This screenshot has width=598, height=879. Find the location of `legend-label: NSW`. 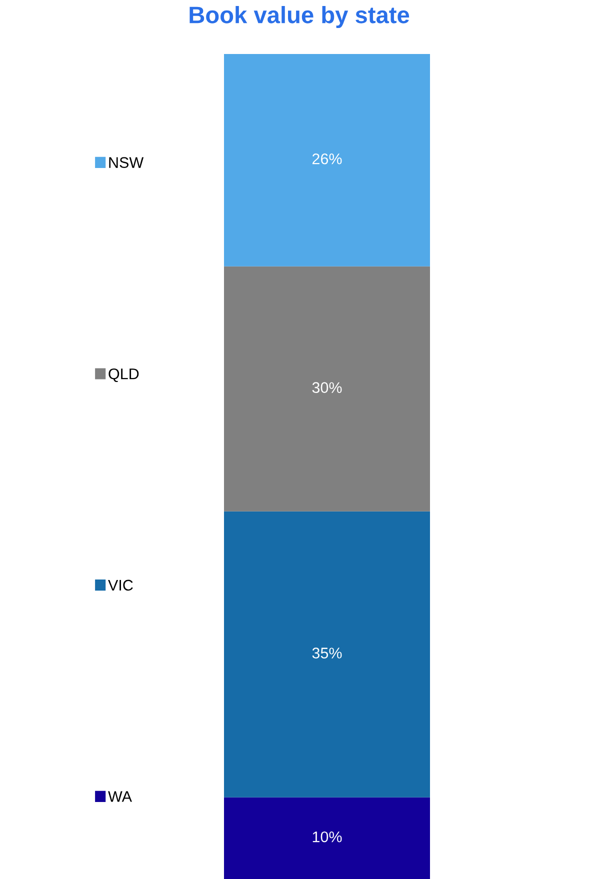

legend-label: NSW is located at coordinates (126, 162).